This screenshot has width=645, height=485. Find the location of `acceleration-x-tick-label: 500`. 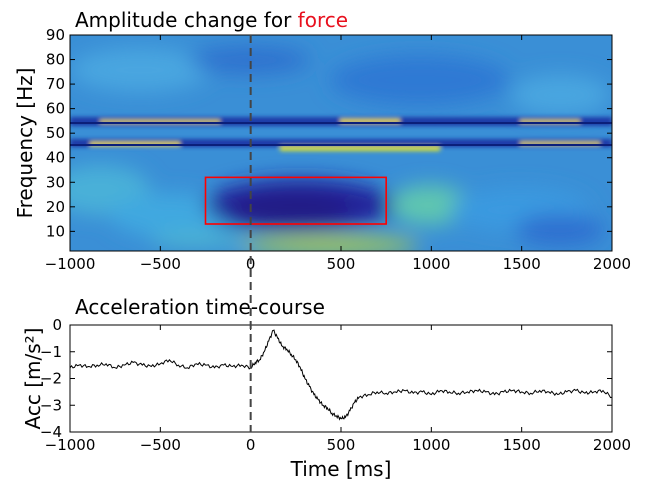

acceleration-x-tick-label: 500 is located at coordinates (341, 445).